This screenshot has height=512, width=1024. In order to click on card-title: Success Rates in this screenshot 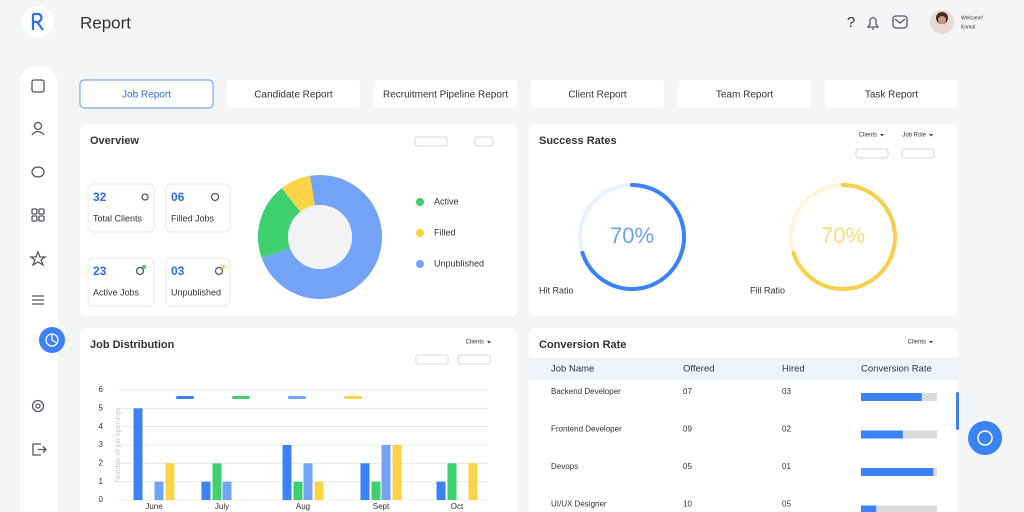, I will do `click(578, 141)`.